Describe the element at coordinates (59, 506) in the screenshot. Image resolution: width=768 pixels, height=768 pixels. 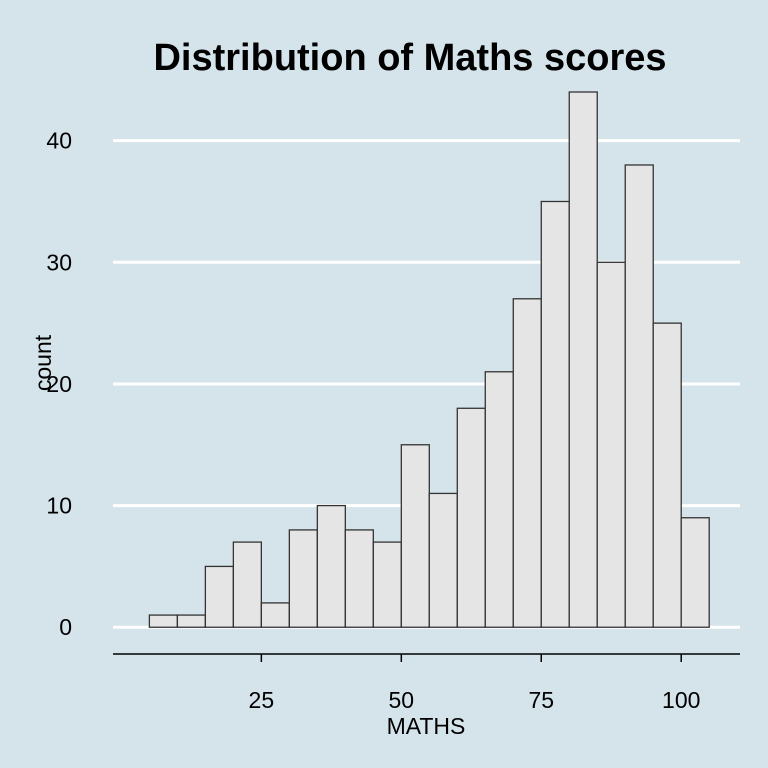
I see `y-tick-label: 10` at that location.